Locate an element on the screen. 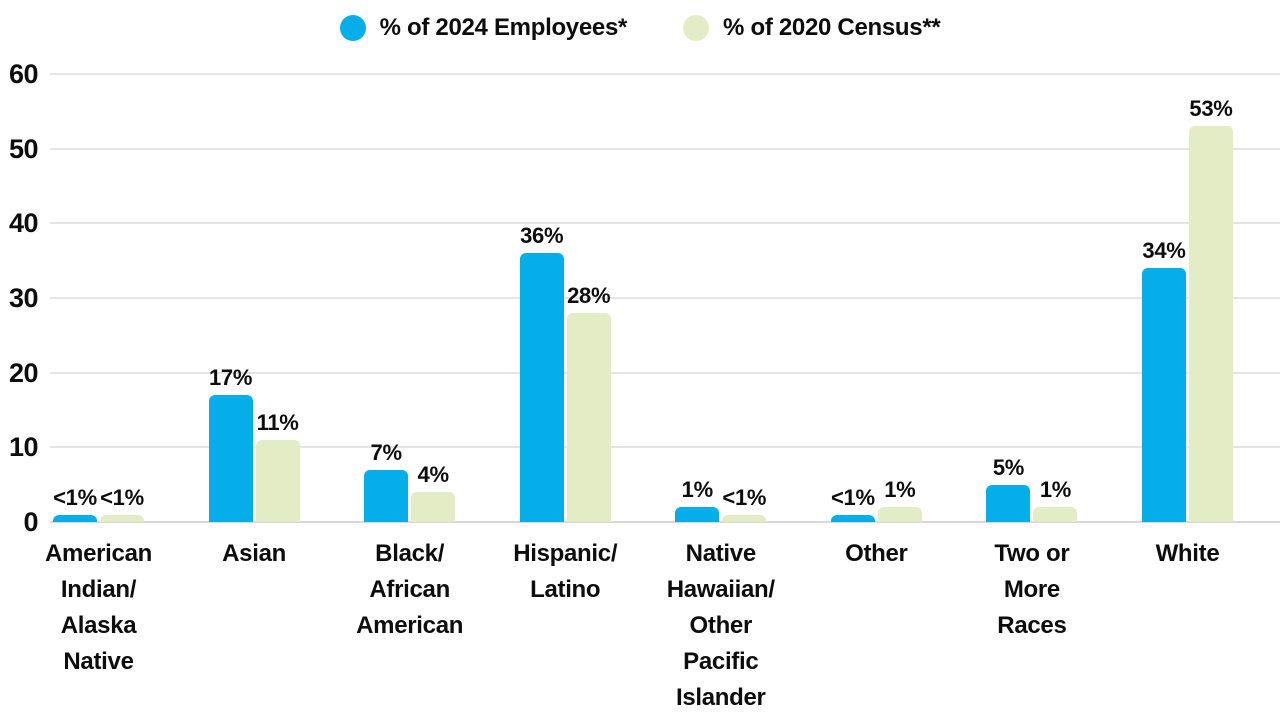  legend-item-employees: % of 2024 Employees* is located at coordinates (483, 28).